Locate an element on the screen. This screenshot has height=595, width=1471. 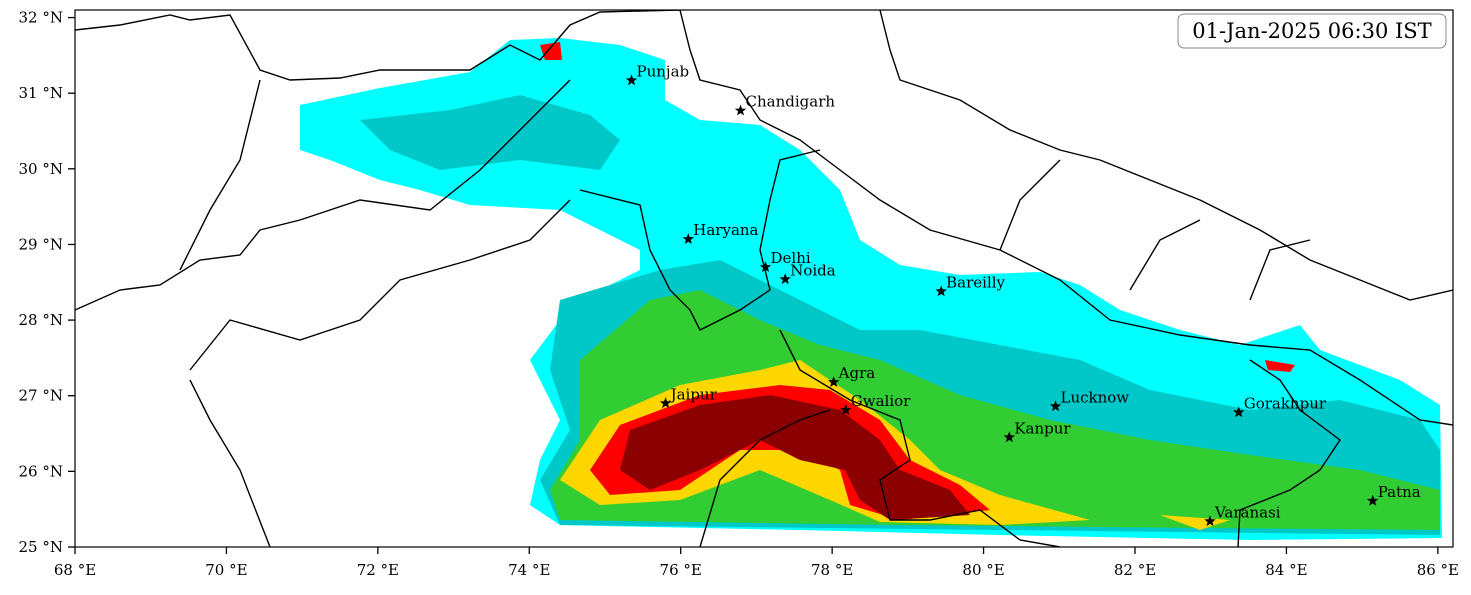
y-tick-label: 27 °N is located at coordinates (41, 396).